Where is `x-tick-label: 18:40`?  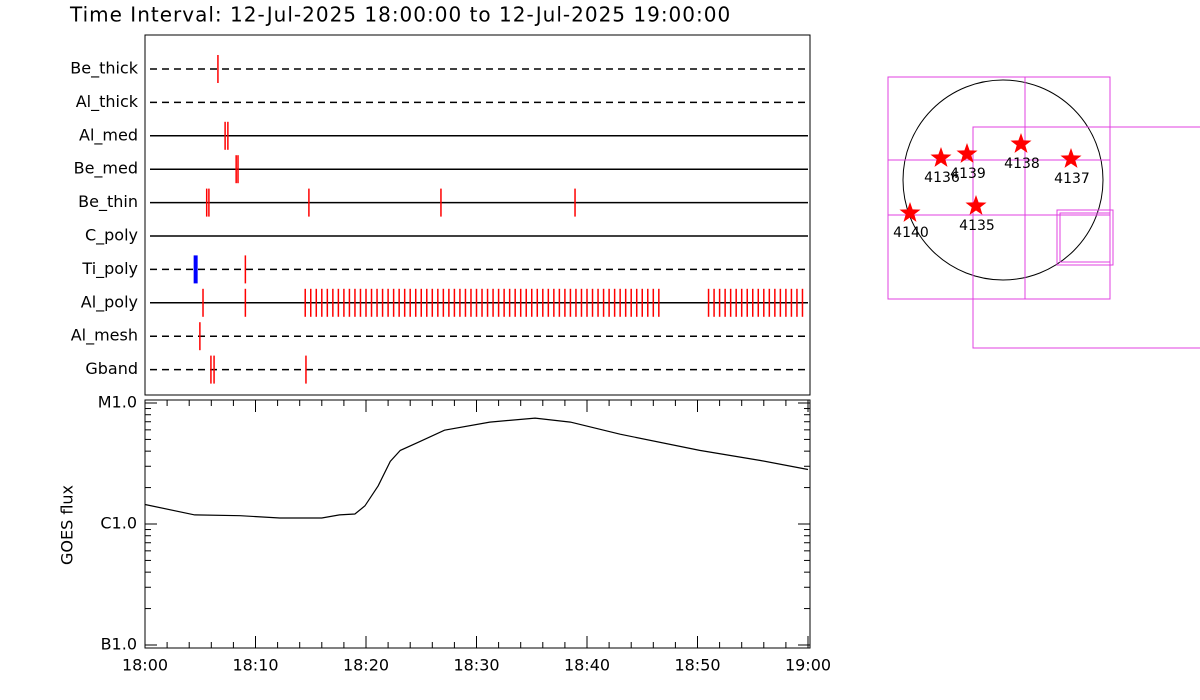 x-tick-label: 18:40 is located at coordinates (587, 665).